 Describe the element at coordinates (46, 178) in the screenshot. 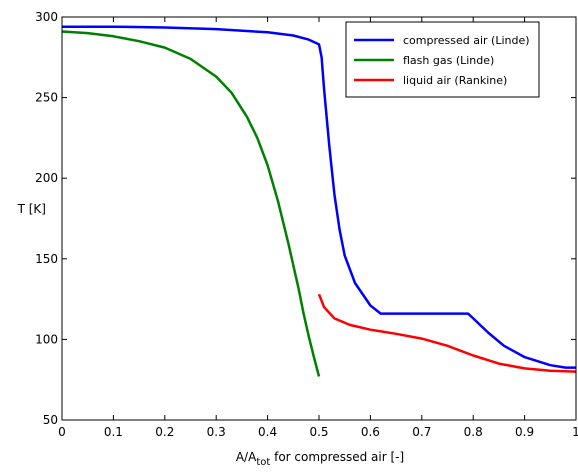

I see `y-tick-label: 200` at that location.